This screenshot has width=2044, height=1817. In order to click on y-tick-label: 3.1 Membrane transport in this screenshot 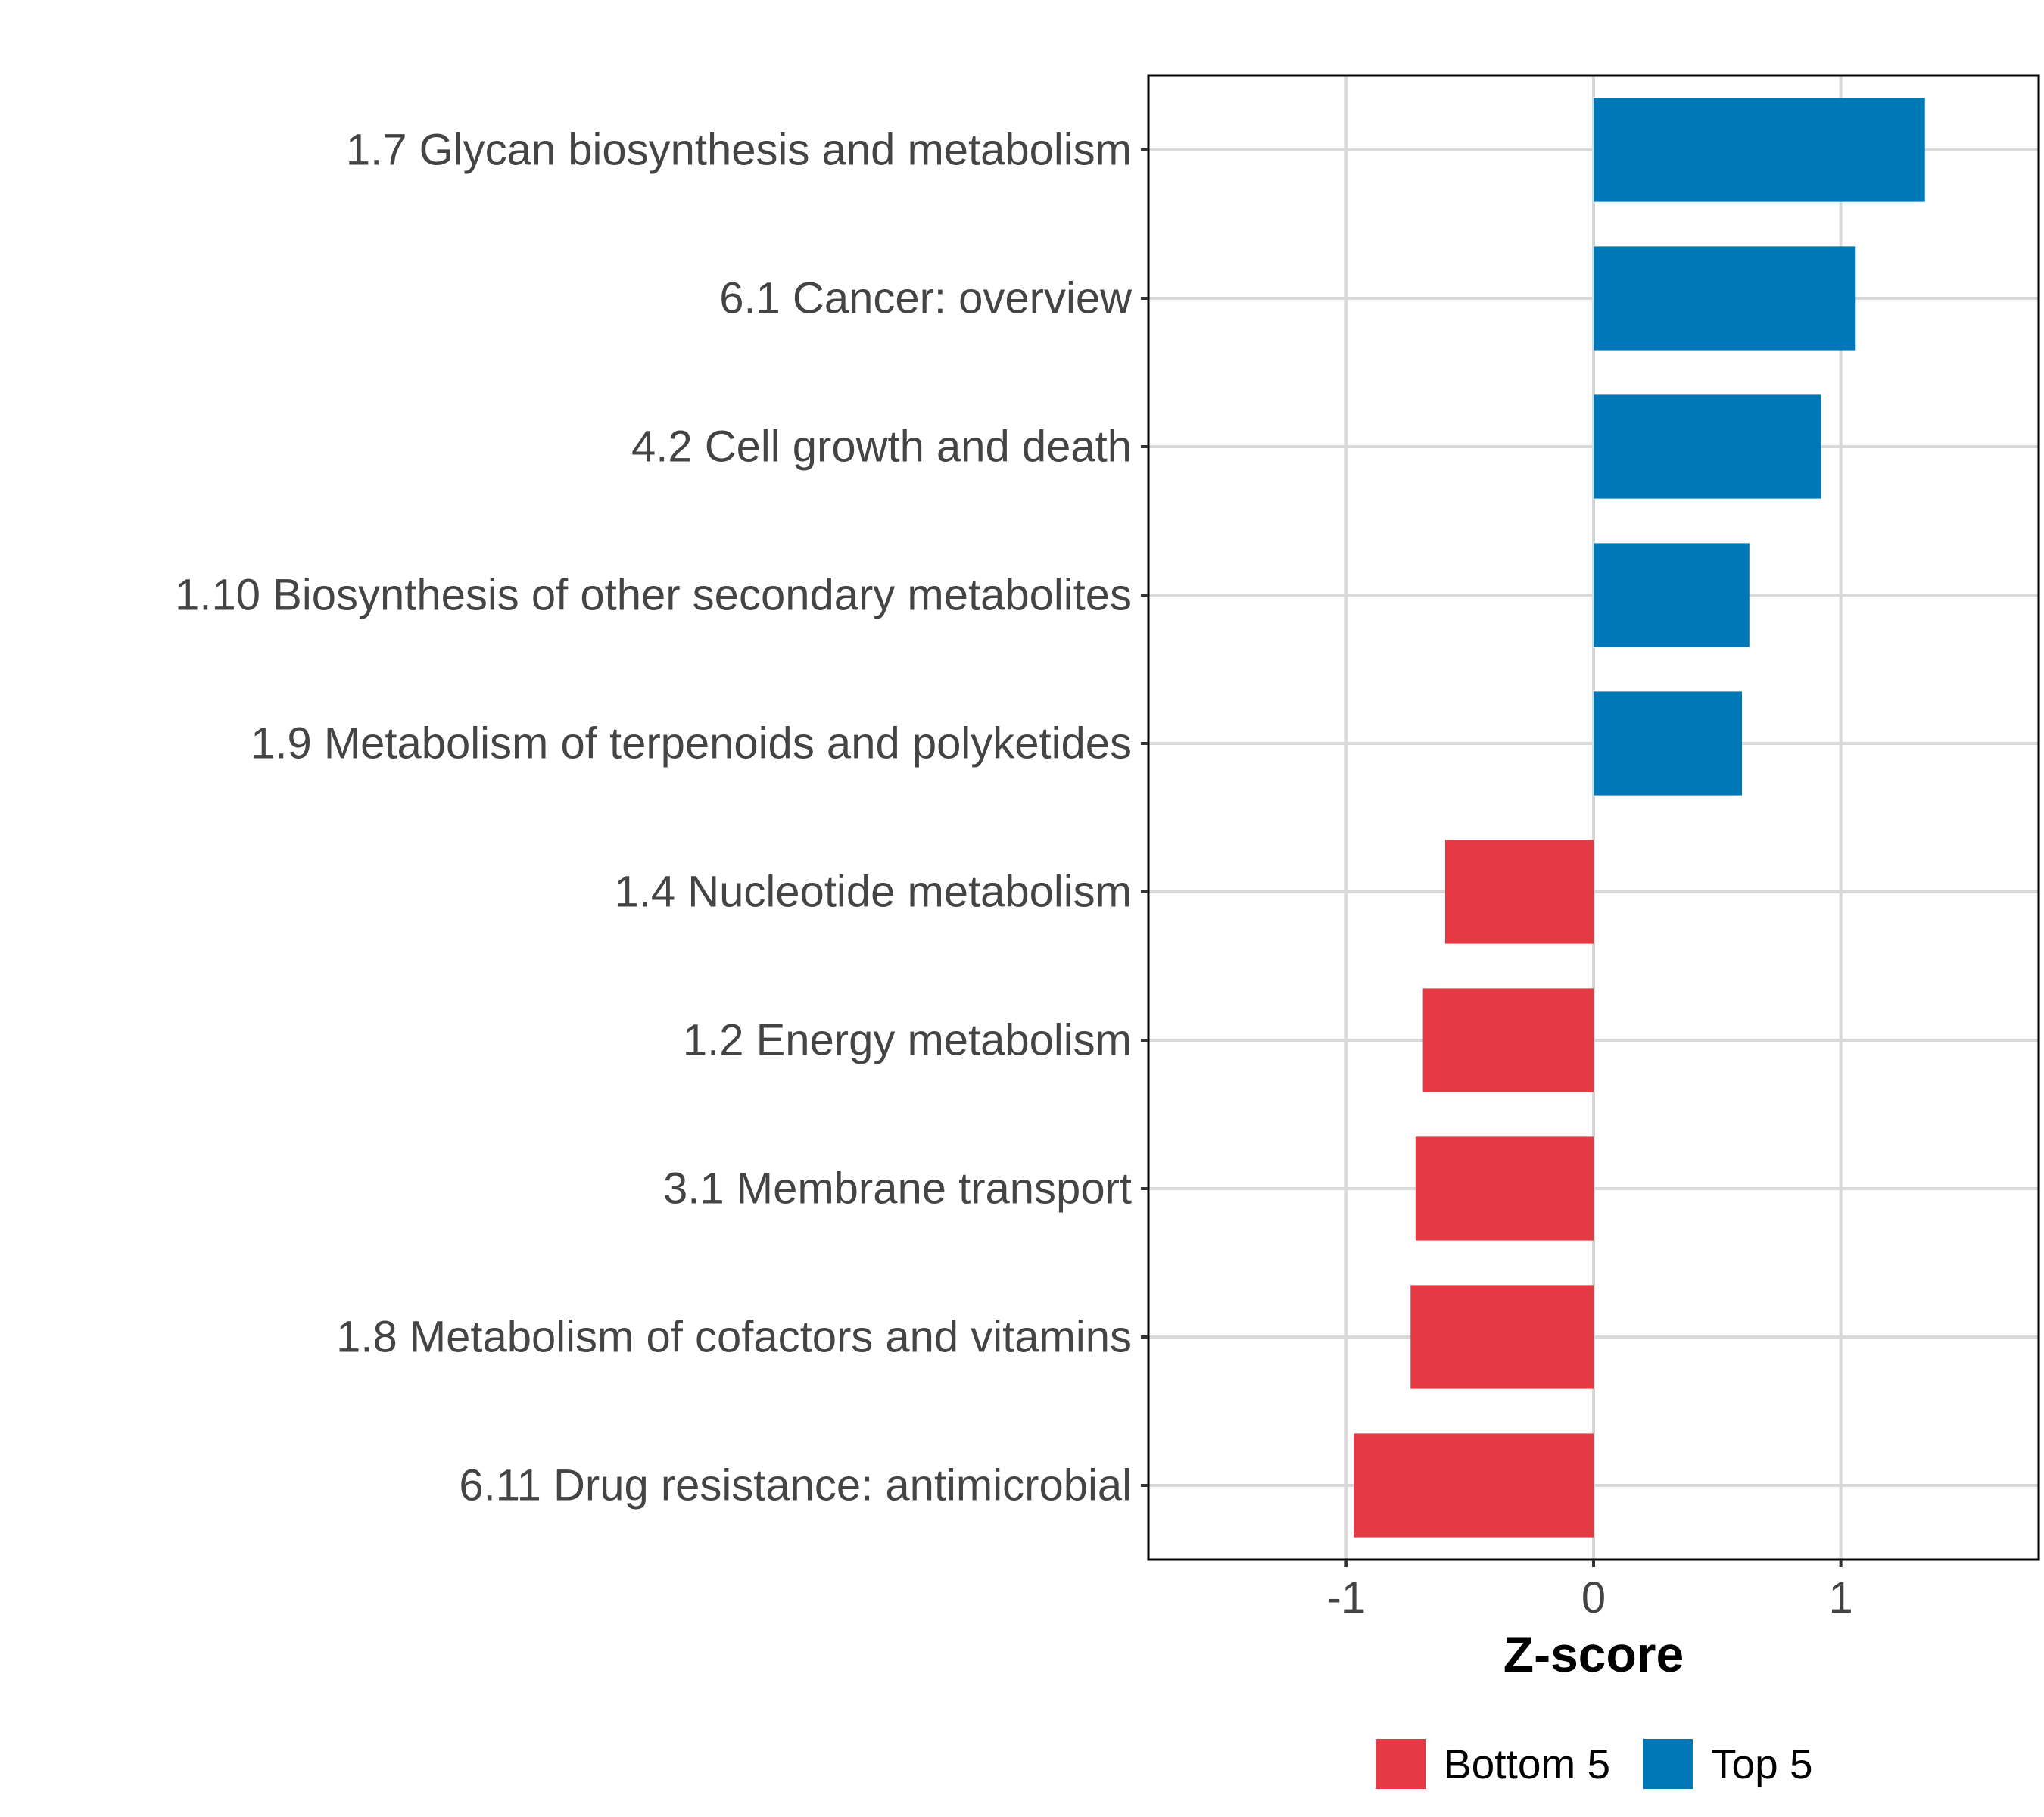, I will do `click(898, 1189)`.